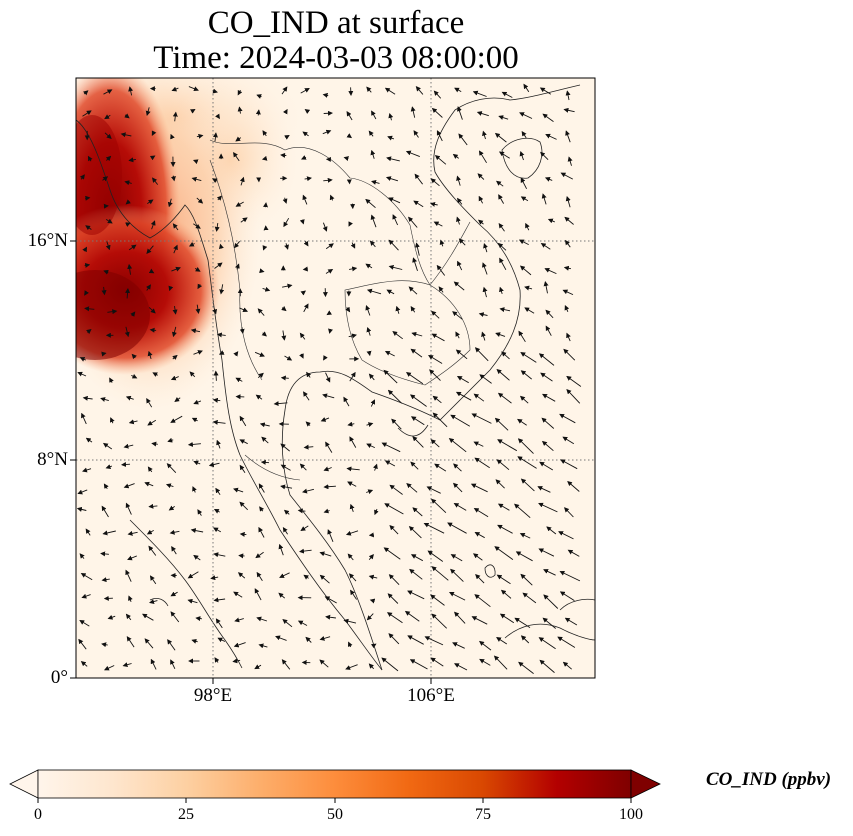 Image resolution: width=853 pixels, height=836 pixels. What do you see at coordinates (186, 814) in the screenshot?
I see `colorbar-tick-25: 25` at bounding box center [186, 814].